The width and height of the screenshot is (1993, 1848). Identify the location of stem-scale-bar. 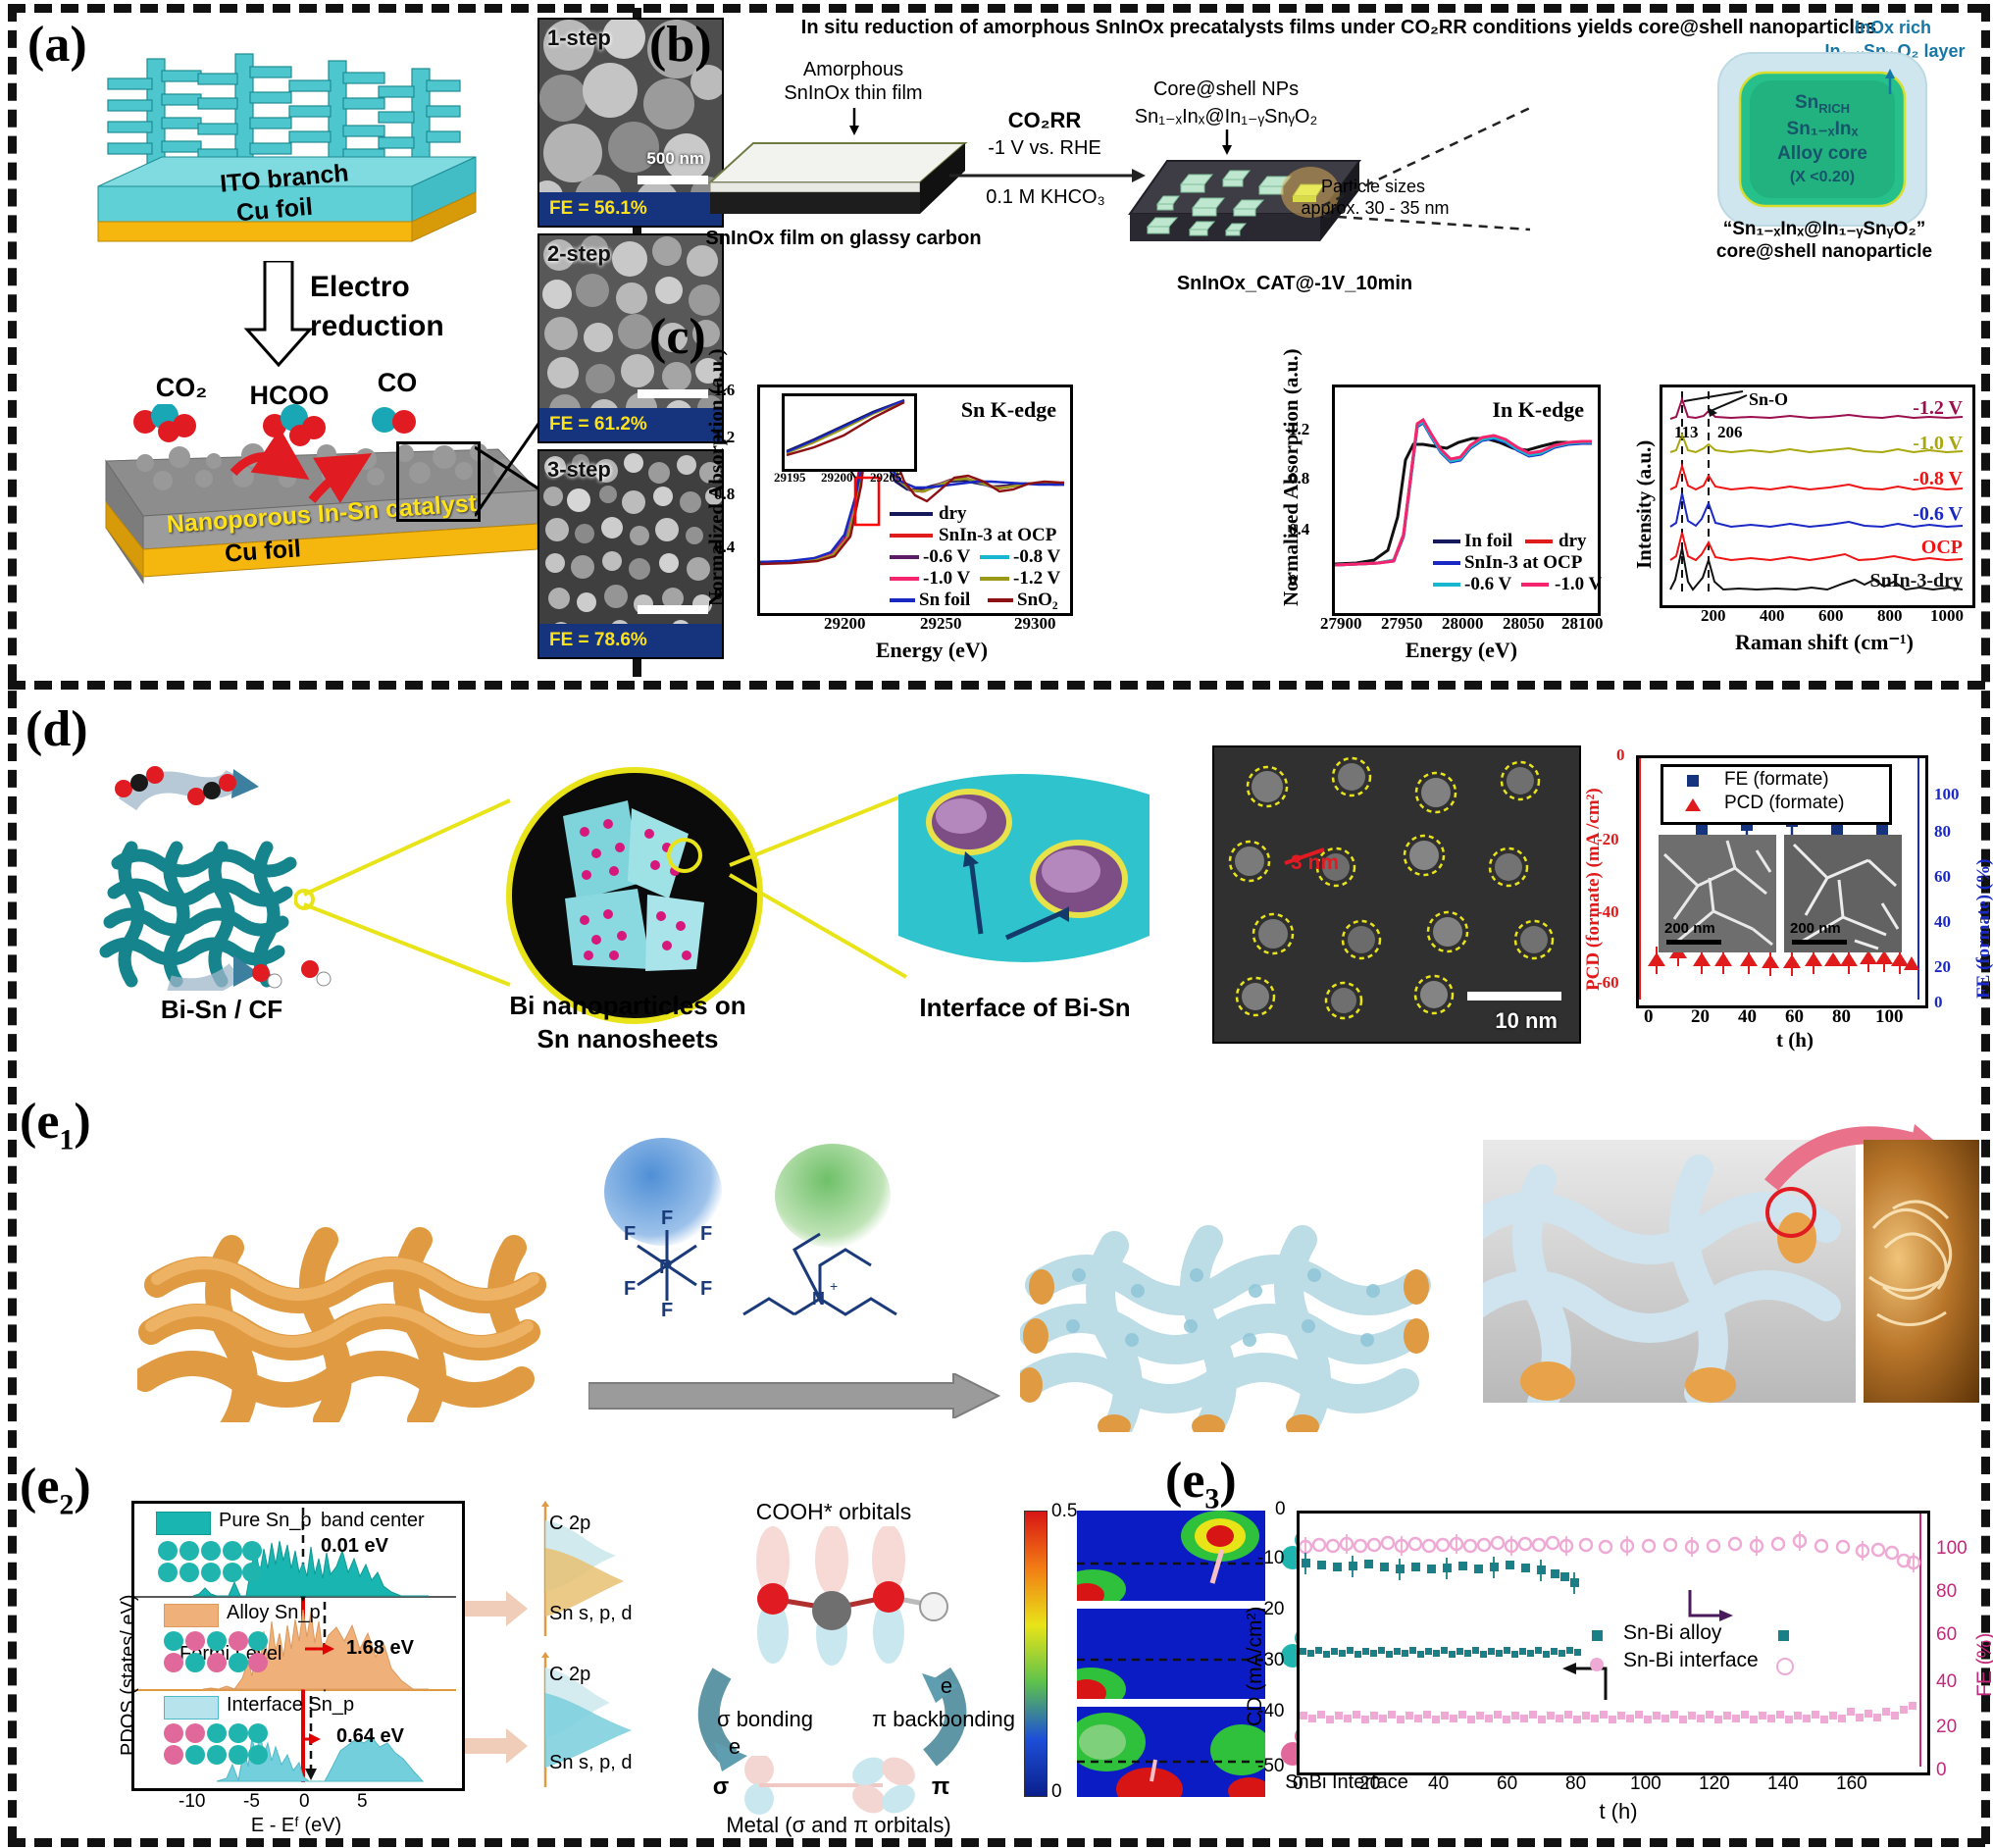
(1514, 996).